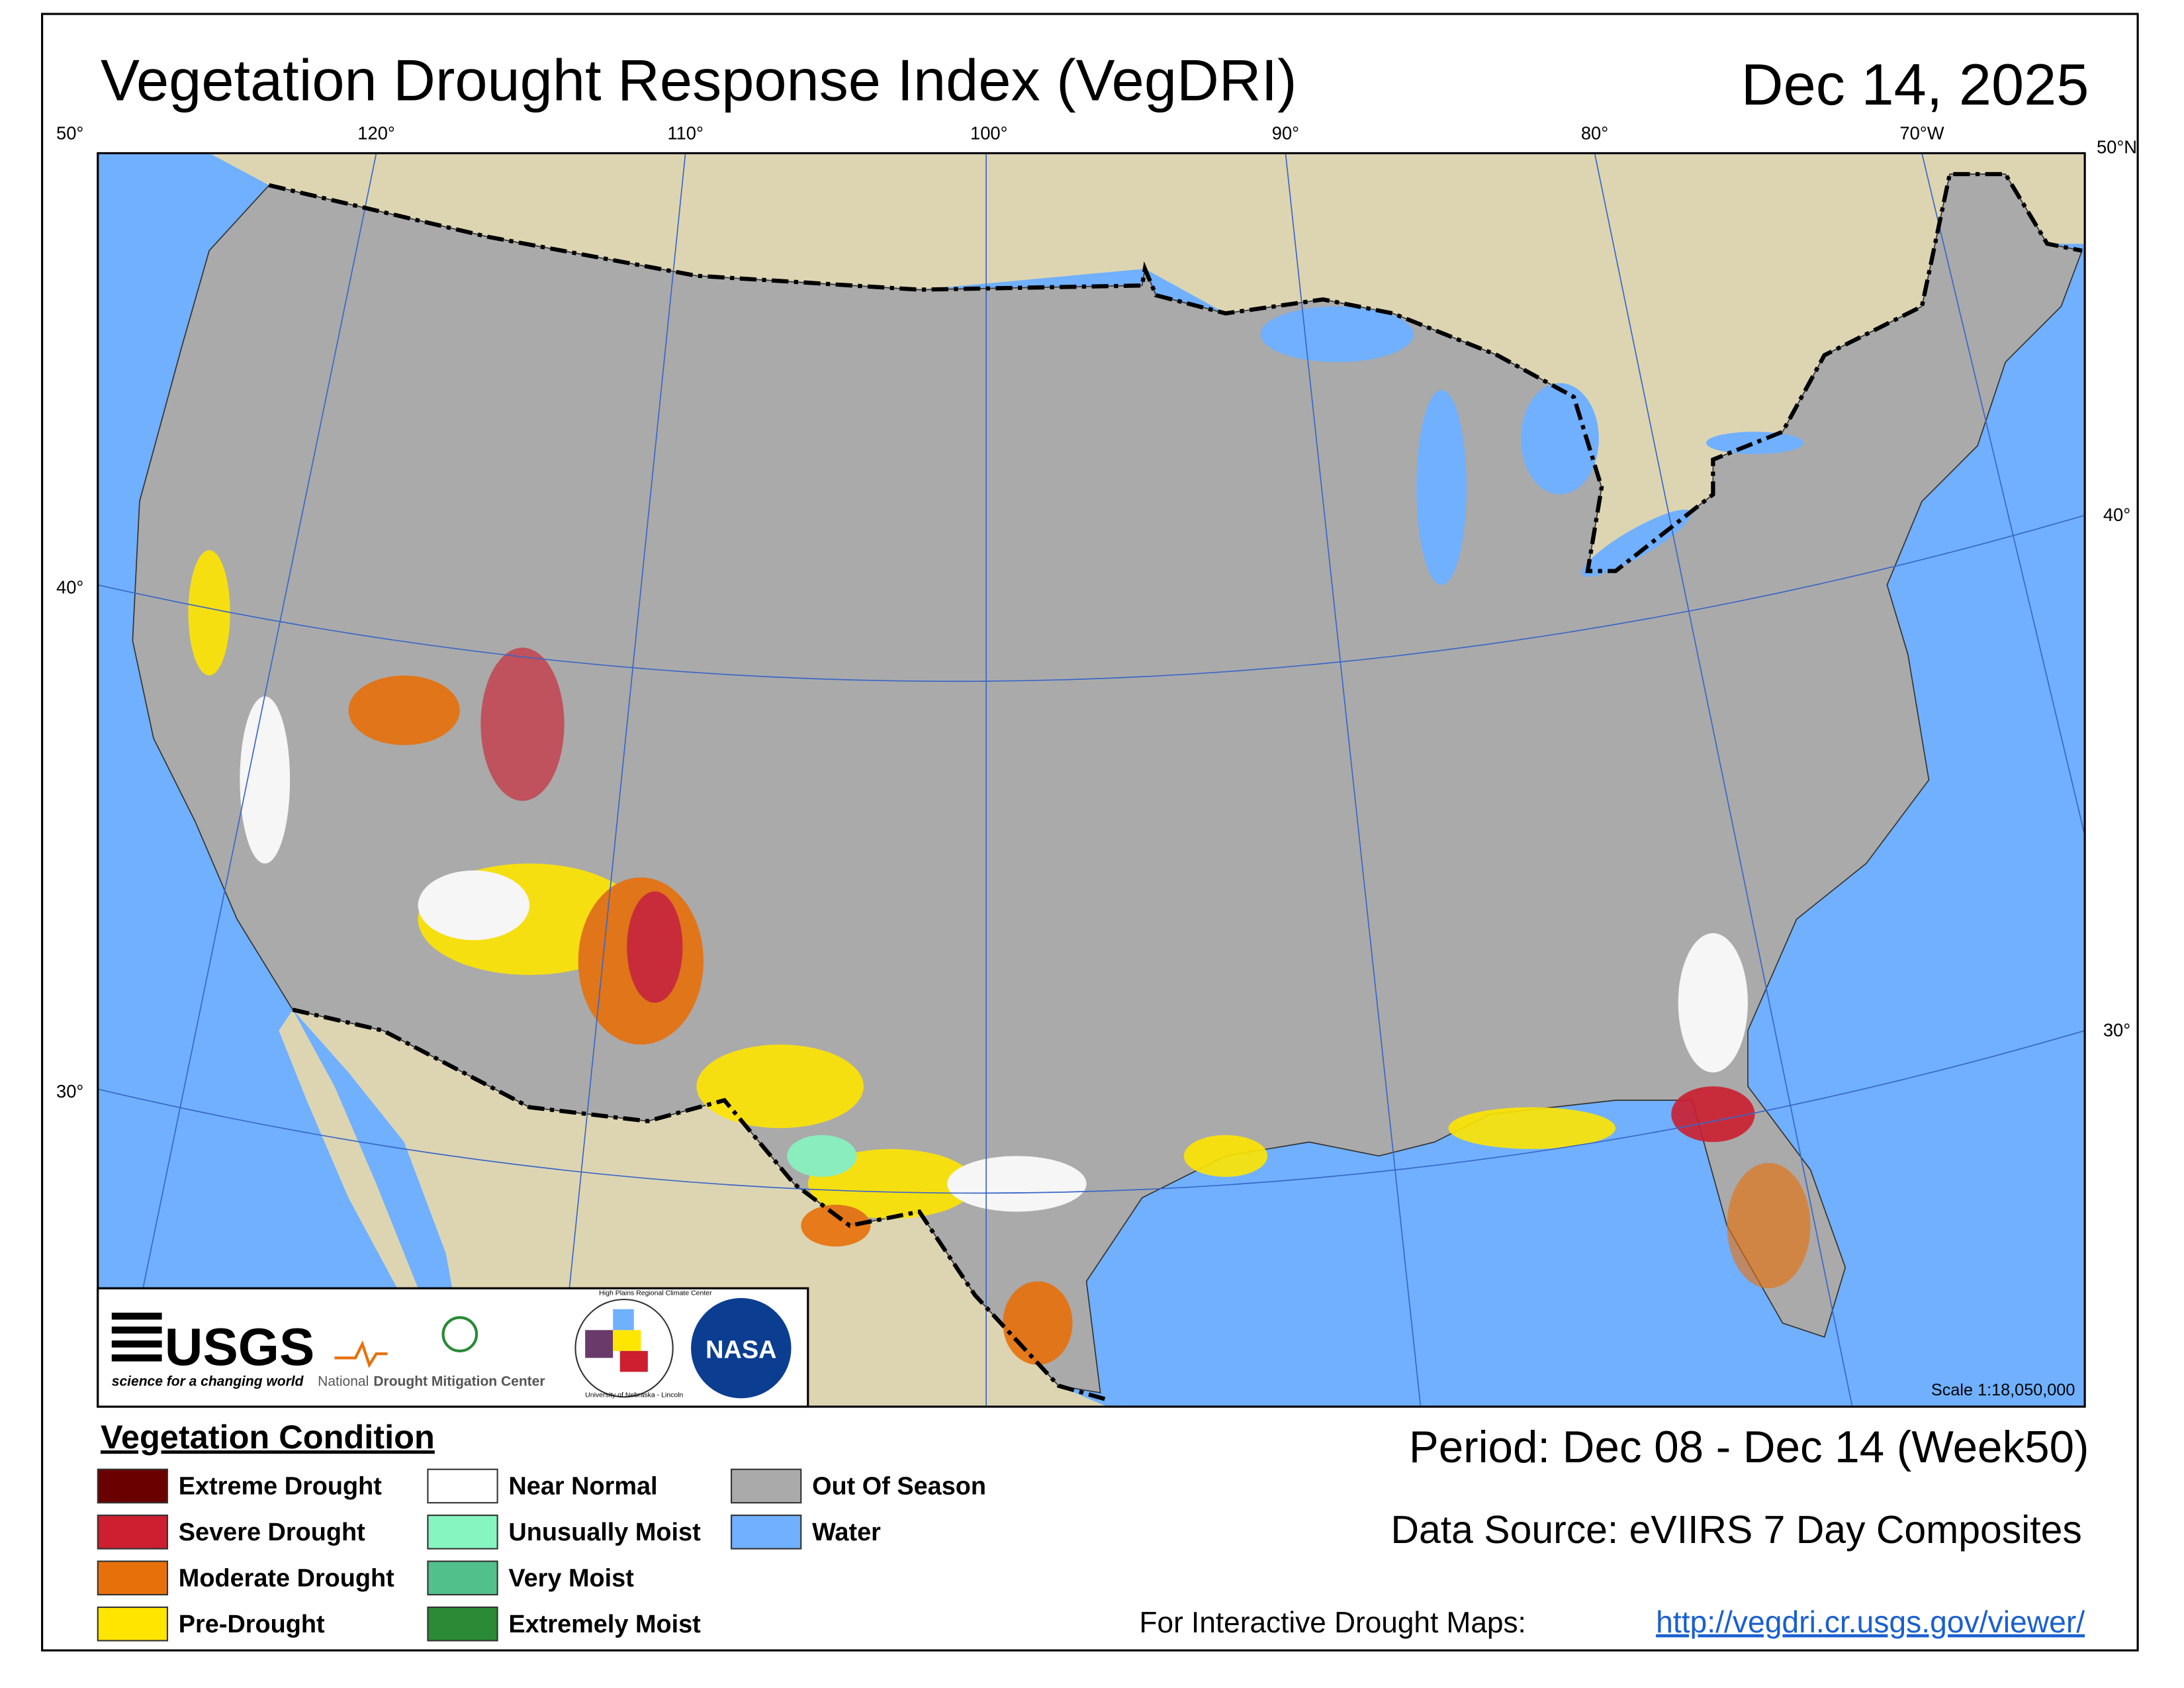 This screenshot has width=2184, height=1688. I want to click on data-source: Data Source: eVIIRS 7 Day Composites, so click(1735, 1530).